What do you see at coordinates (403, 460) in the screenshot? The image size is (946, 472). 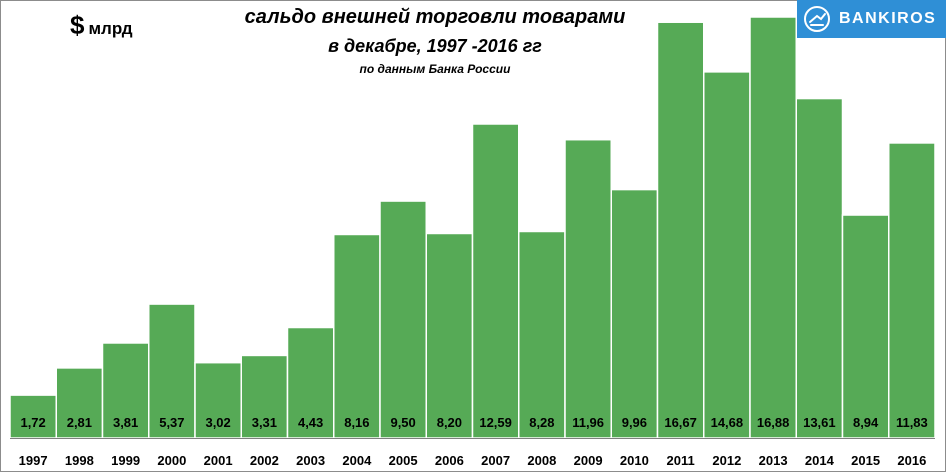 I see `x-tick-2005: 2005` at bounding box center [403, 460].